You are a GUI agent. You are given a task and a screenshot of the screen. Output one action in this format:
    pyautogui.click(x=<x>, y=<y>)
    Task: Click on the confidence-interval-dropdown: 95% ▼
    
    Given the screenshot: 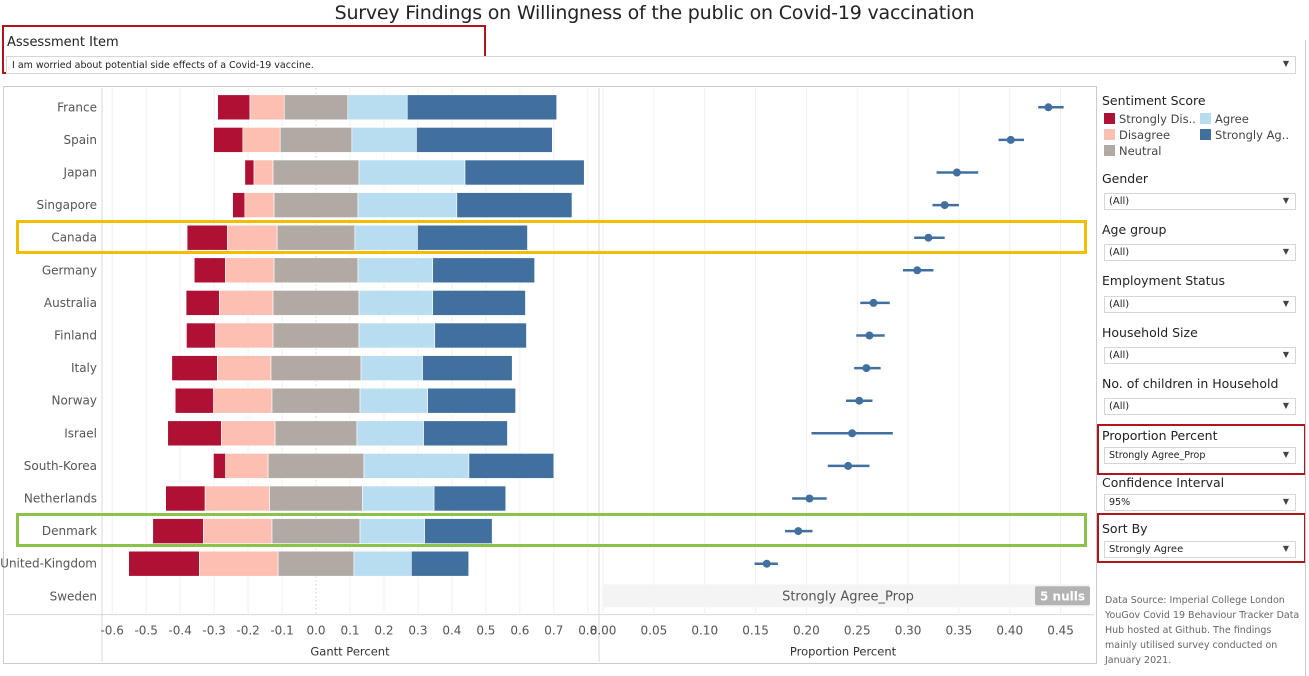 What is the action you would take?
    pyautogui.click(x=1200, y=502)
    